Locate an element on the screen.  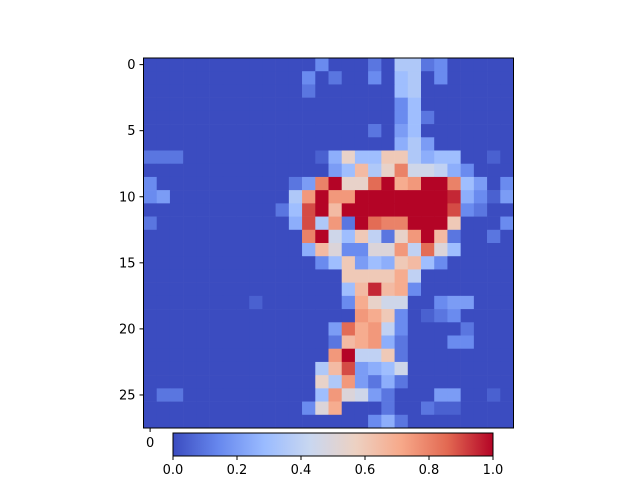
heatmap-cell-r22-c21 is located at coordinates (428, 356).